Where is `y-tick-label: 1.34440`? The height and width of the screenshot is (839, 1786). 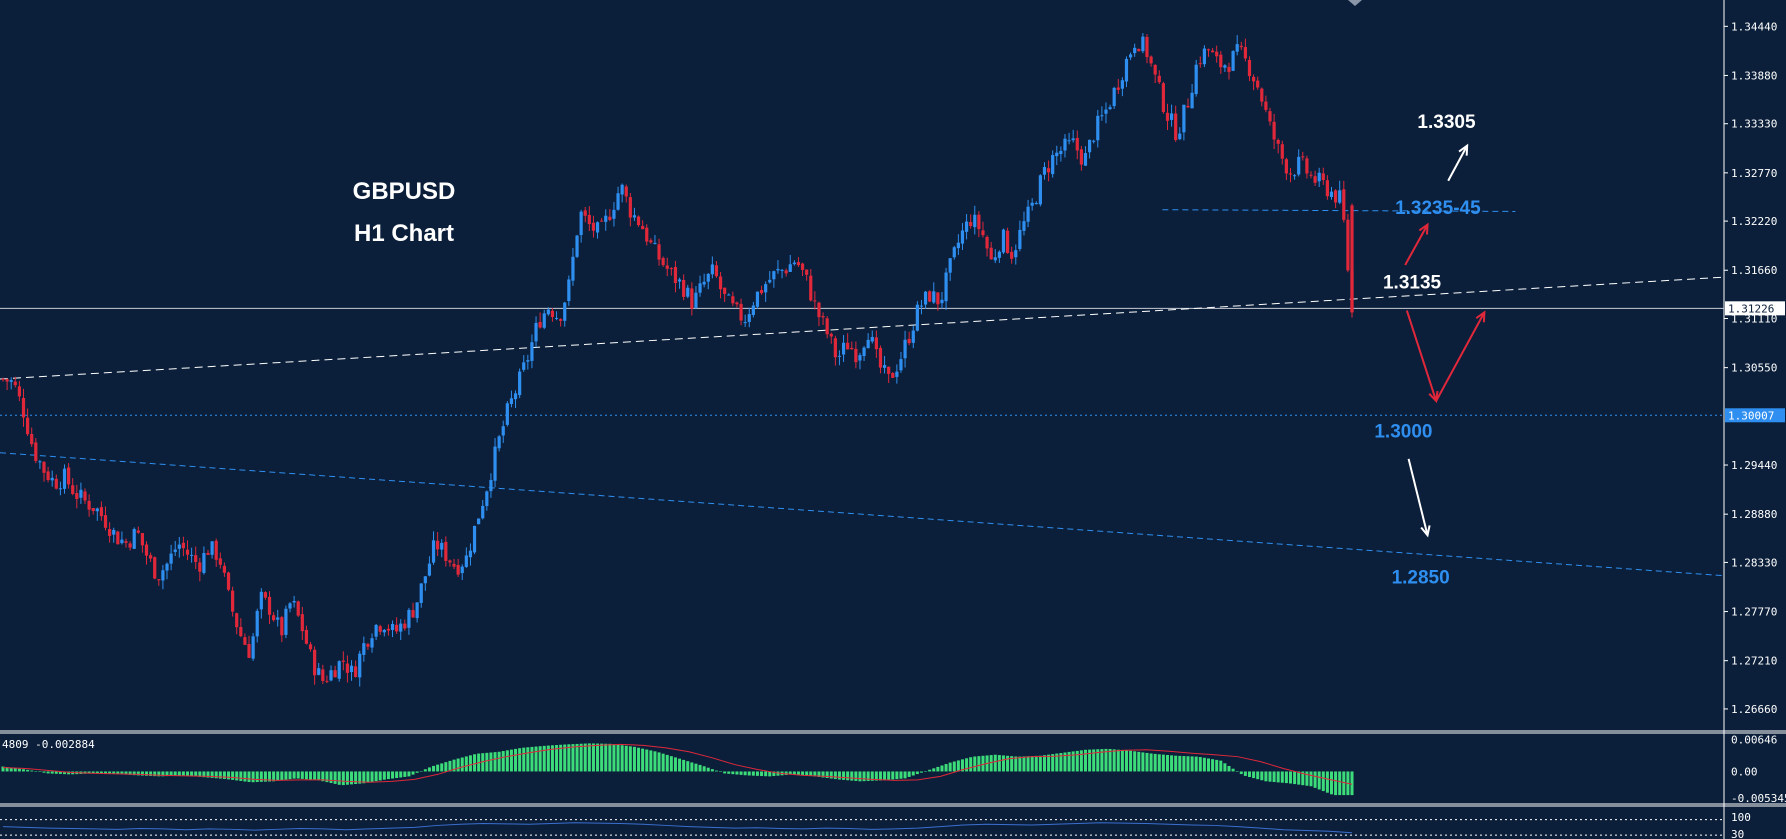
y-tick-label: 1.34440 is located at coordinates (1754, 26).